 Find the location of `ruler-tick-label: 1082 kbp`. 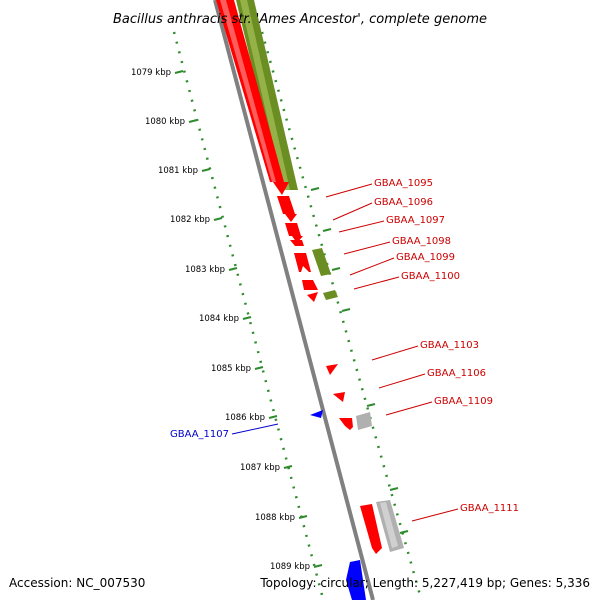

ruler-tick-label: 1082 kbp is located at coordinates (190, 220).